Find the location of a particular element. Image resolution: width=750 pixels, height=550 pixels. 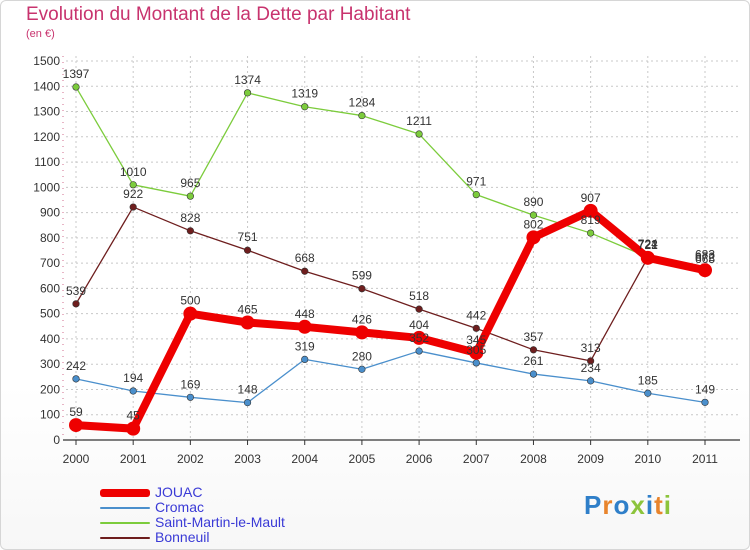

data-label-saint-martin-le-mault: 683 is located at coordinates (705, 254).